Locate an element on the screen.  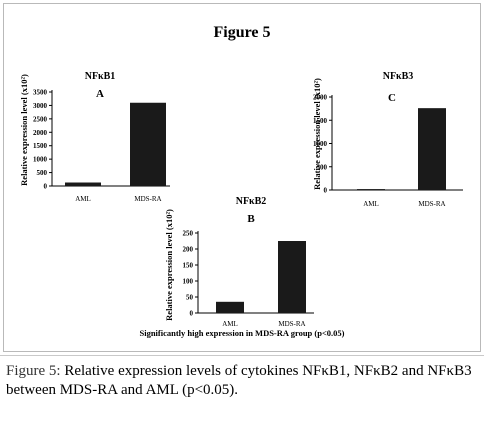
panel-label-nfkb3: C is located at coordinates (392, 98).